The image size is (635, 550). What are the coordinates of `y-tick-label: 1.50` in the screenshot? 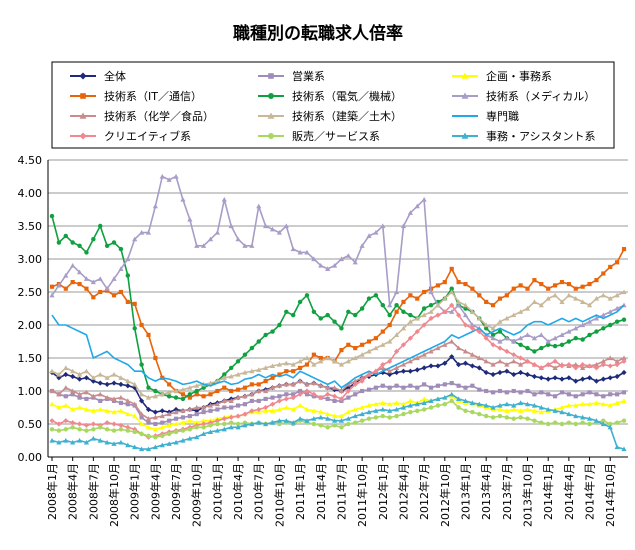 It's located at (30, 358).